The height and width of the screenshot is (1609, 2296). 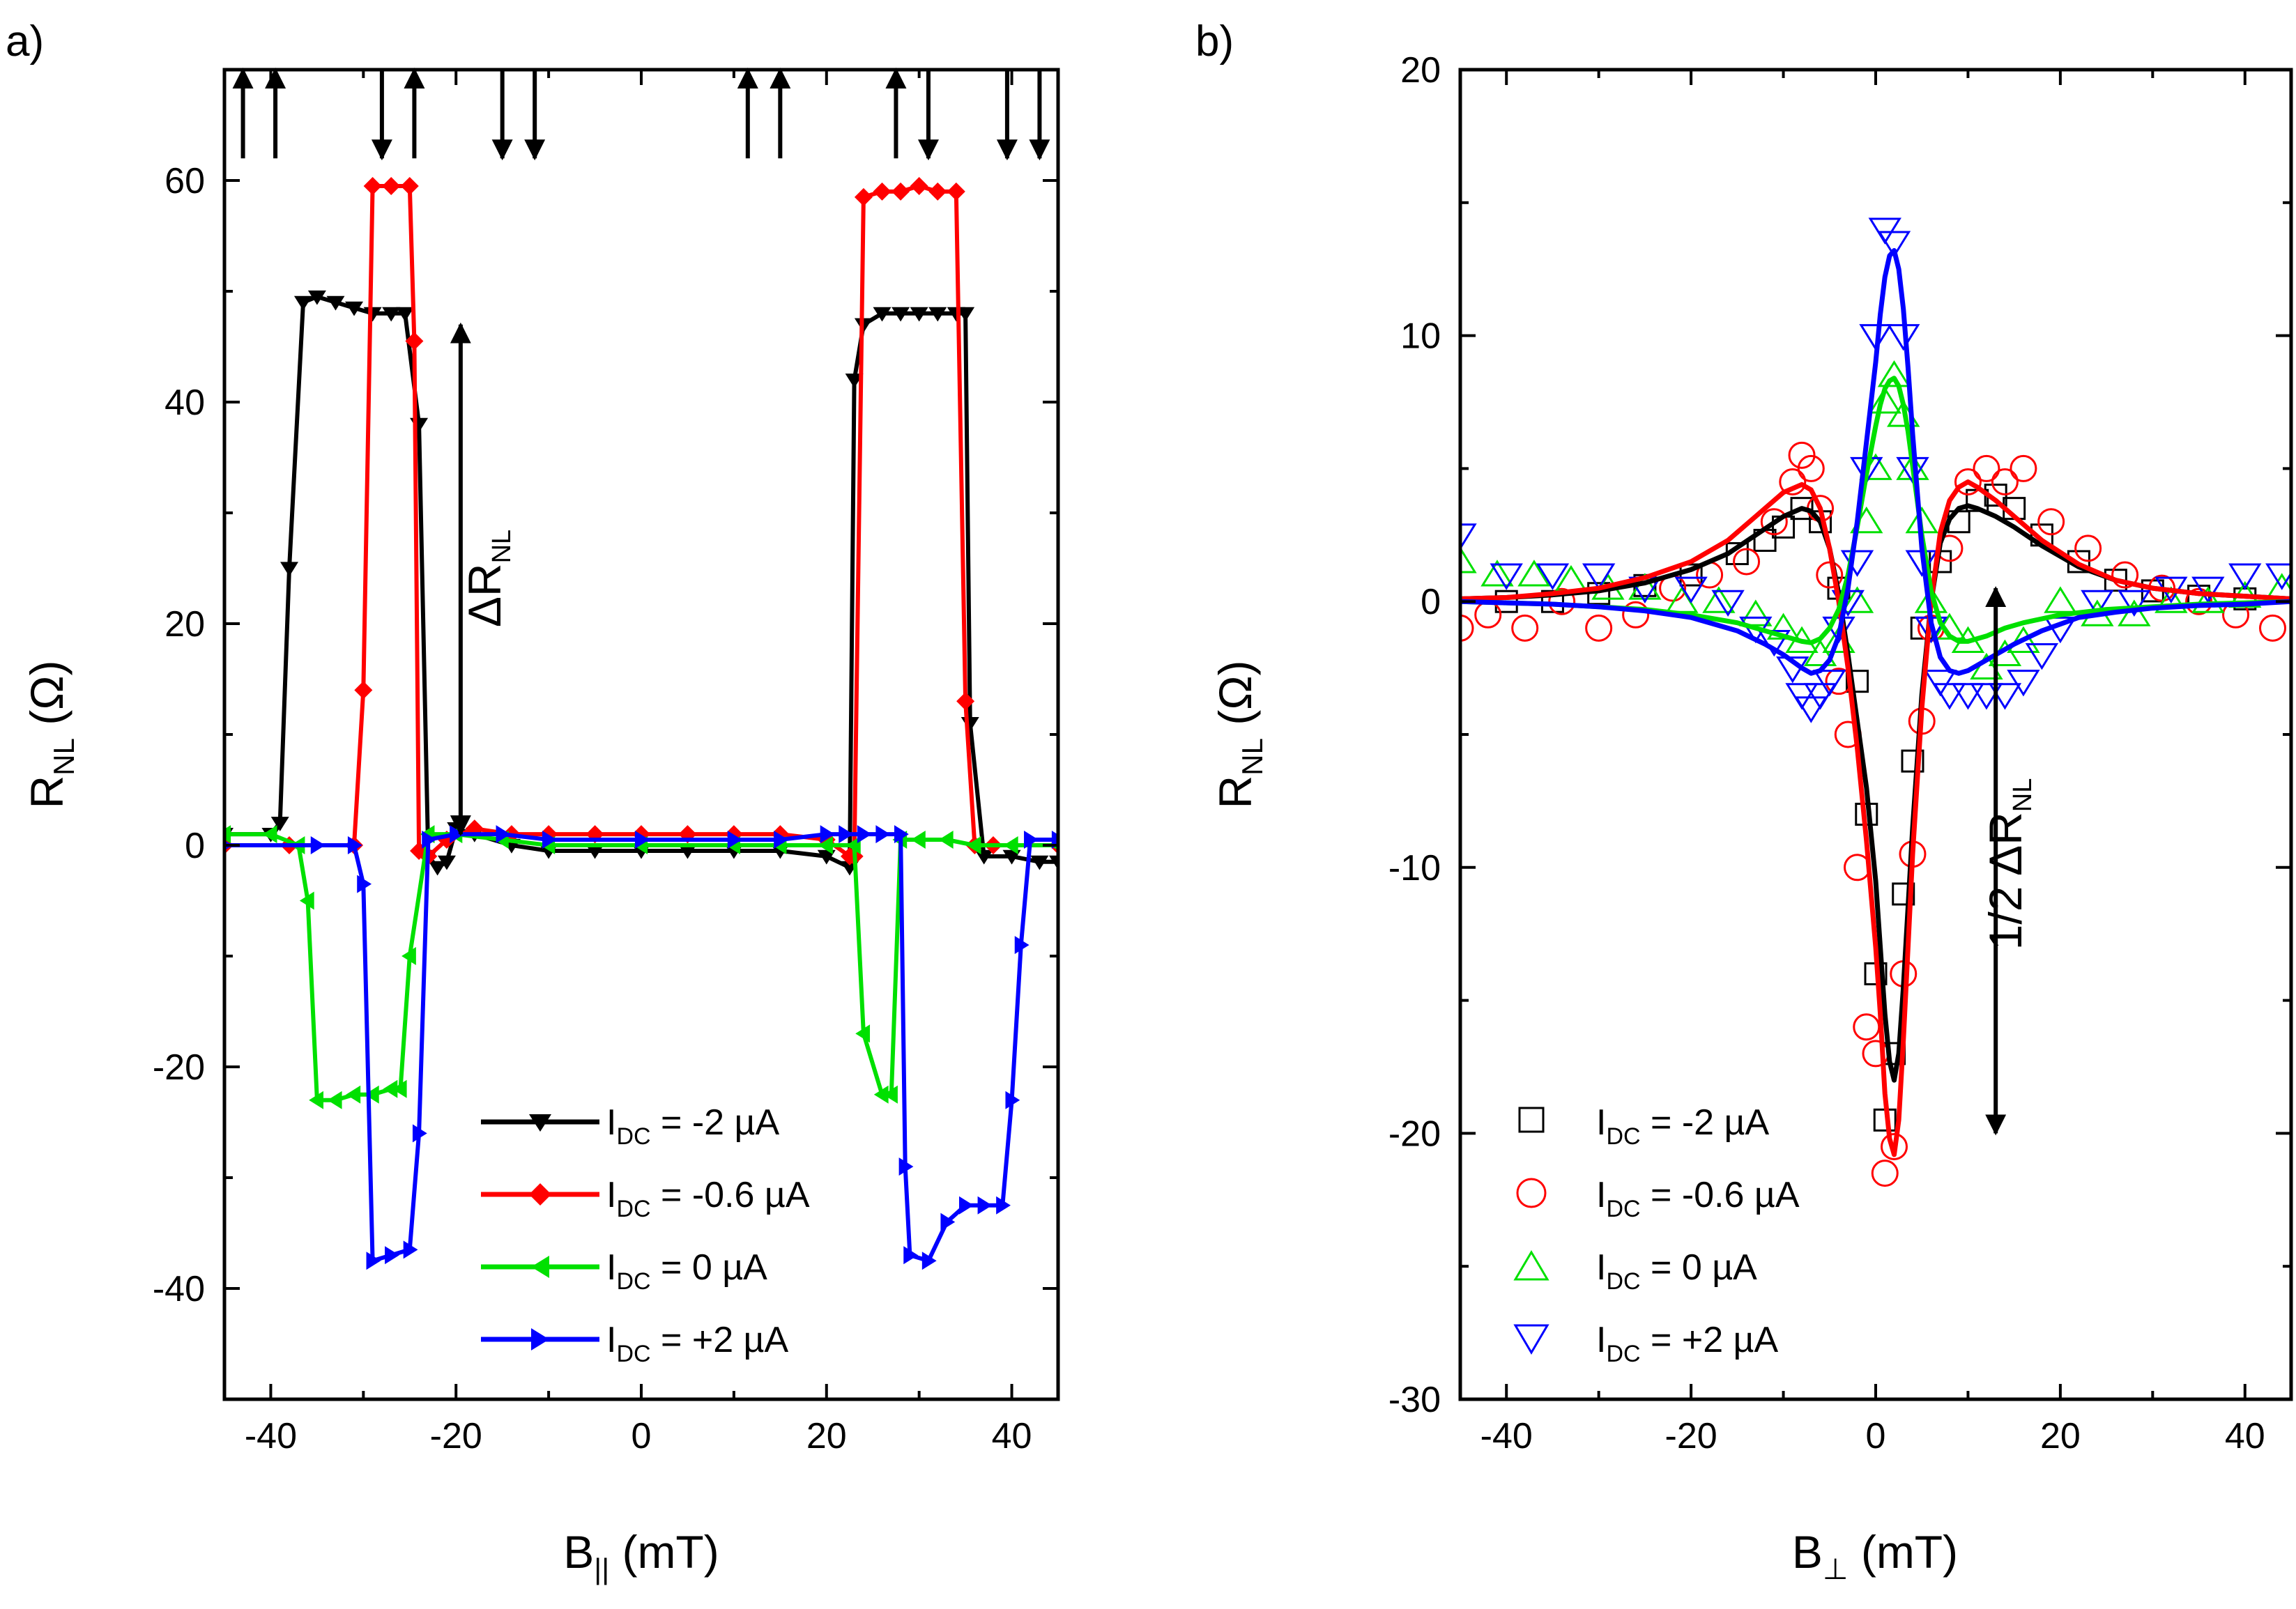 I want to click on panel-b-ytick-label: 0, so click(x=1431, y=602).